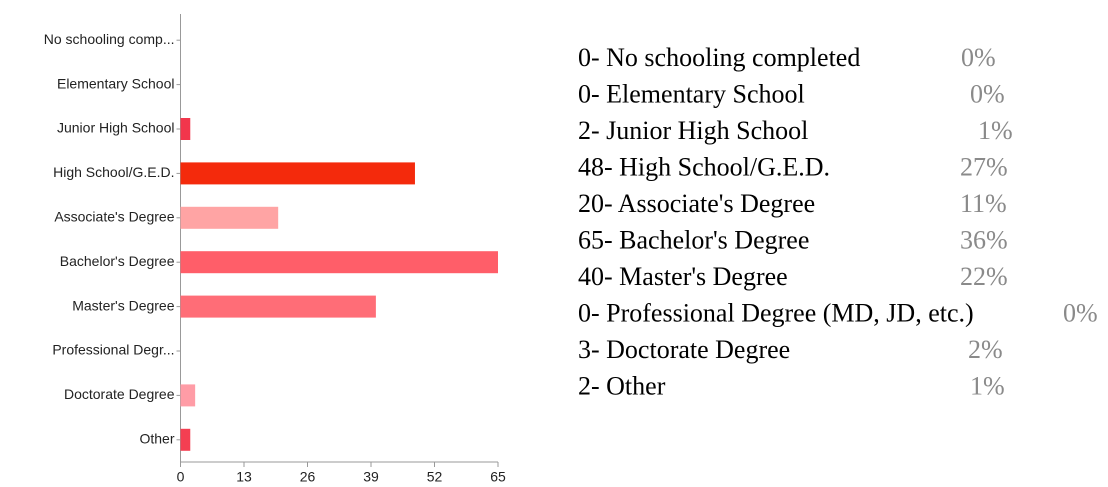 This screenshot has height=487, width=1108. Describe the element at coordinates (693, 239) in the screenshot. I see `summary-text: 65- Bachelor's Degree` at that location.